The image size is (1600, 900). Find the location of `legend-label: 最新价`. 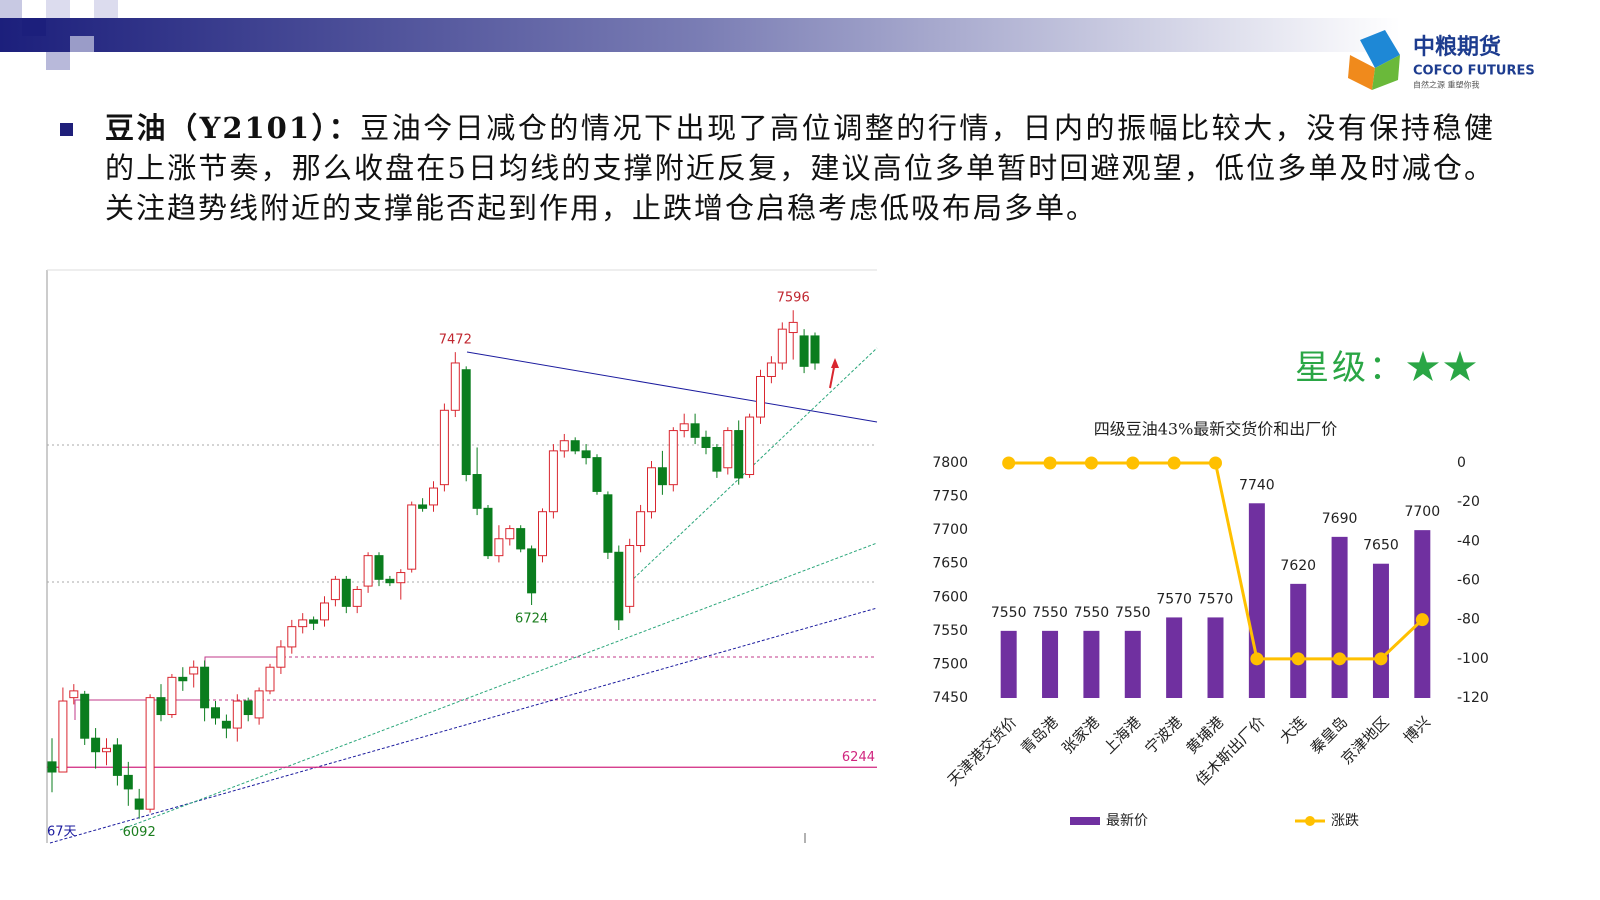

legend-label: 最新价 is located at coordinates (1127, 821).